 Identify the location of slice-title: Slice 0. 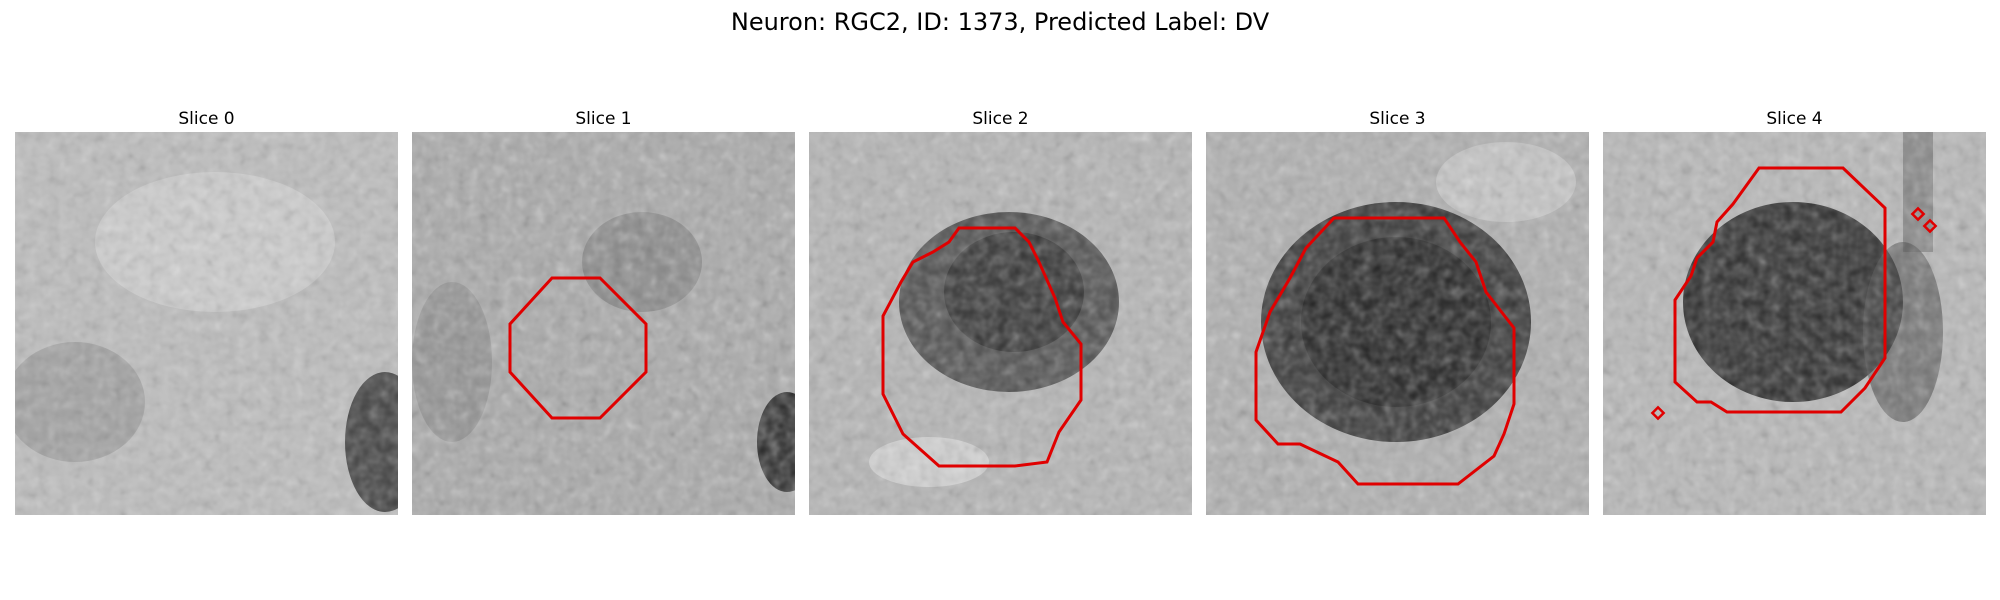
(206, 119).